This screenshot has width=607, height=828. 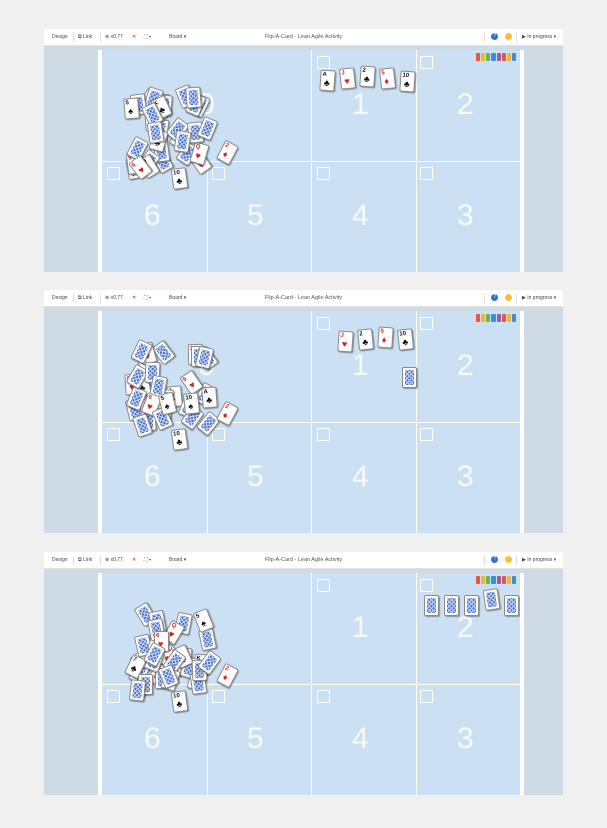 I want to click on smiley-icon, so click(x=508, y=36).